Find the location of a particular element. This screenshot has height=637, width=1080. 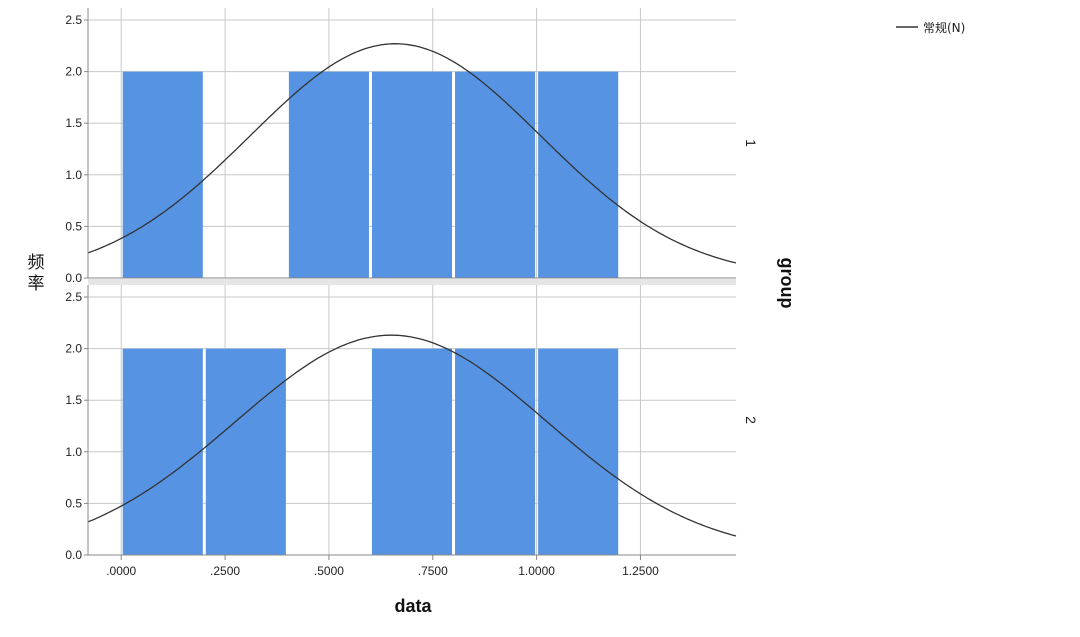

x-tick-label: 1.2500 is located at coordinates (640, 571).